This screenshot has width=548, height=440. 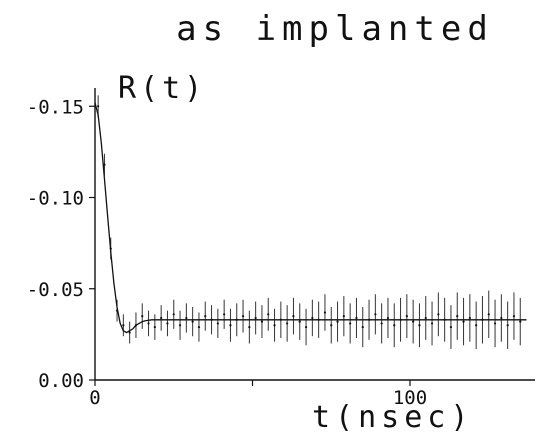 I want to click on y-tick-label: 0.00, so click(x=61, y=381).